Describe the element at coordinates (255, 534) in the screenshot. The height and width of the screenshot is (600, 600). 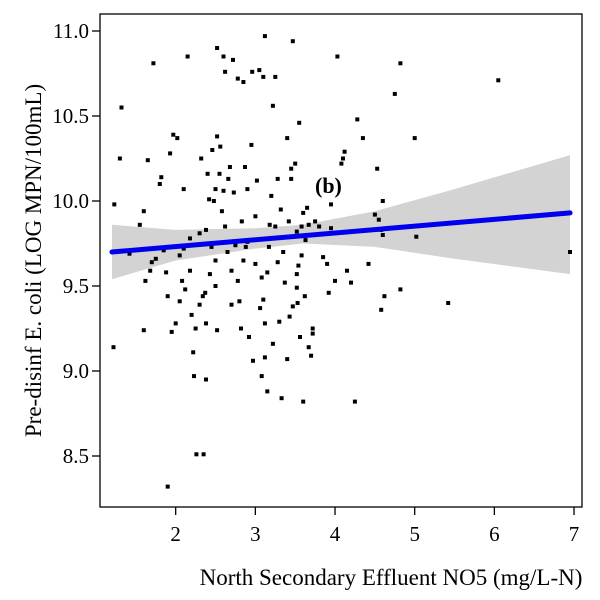
I see `x-tick-label: 3` at that location.